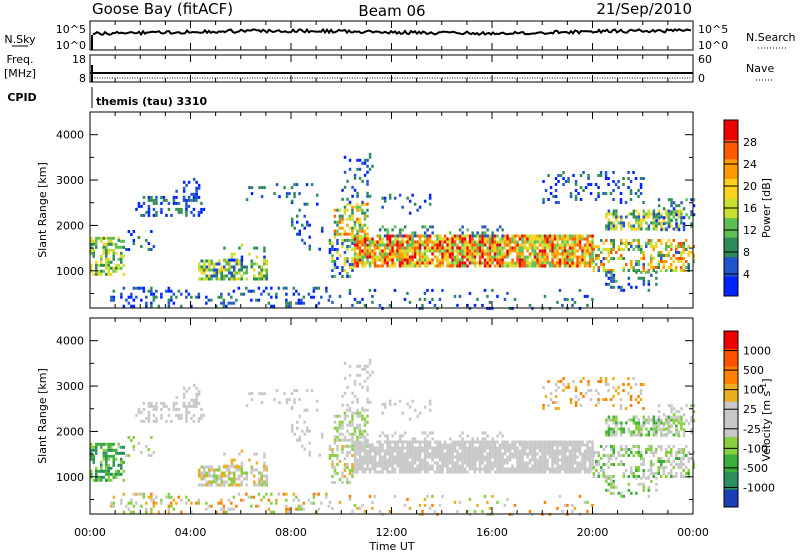  I want to click on freq-tick-low: 8, so click(82, 78).